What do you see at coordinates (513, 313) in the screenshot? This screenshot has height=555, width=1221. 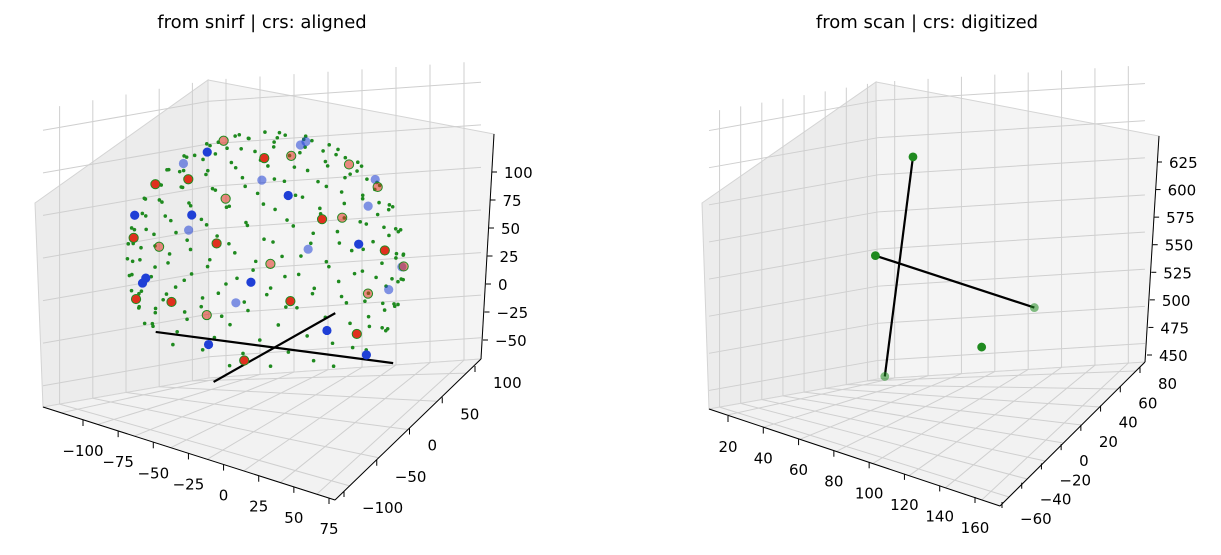 I see `z-tick-label: −25` at bounding box center [513, 313].